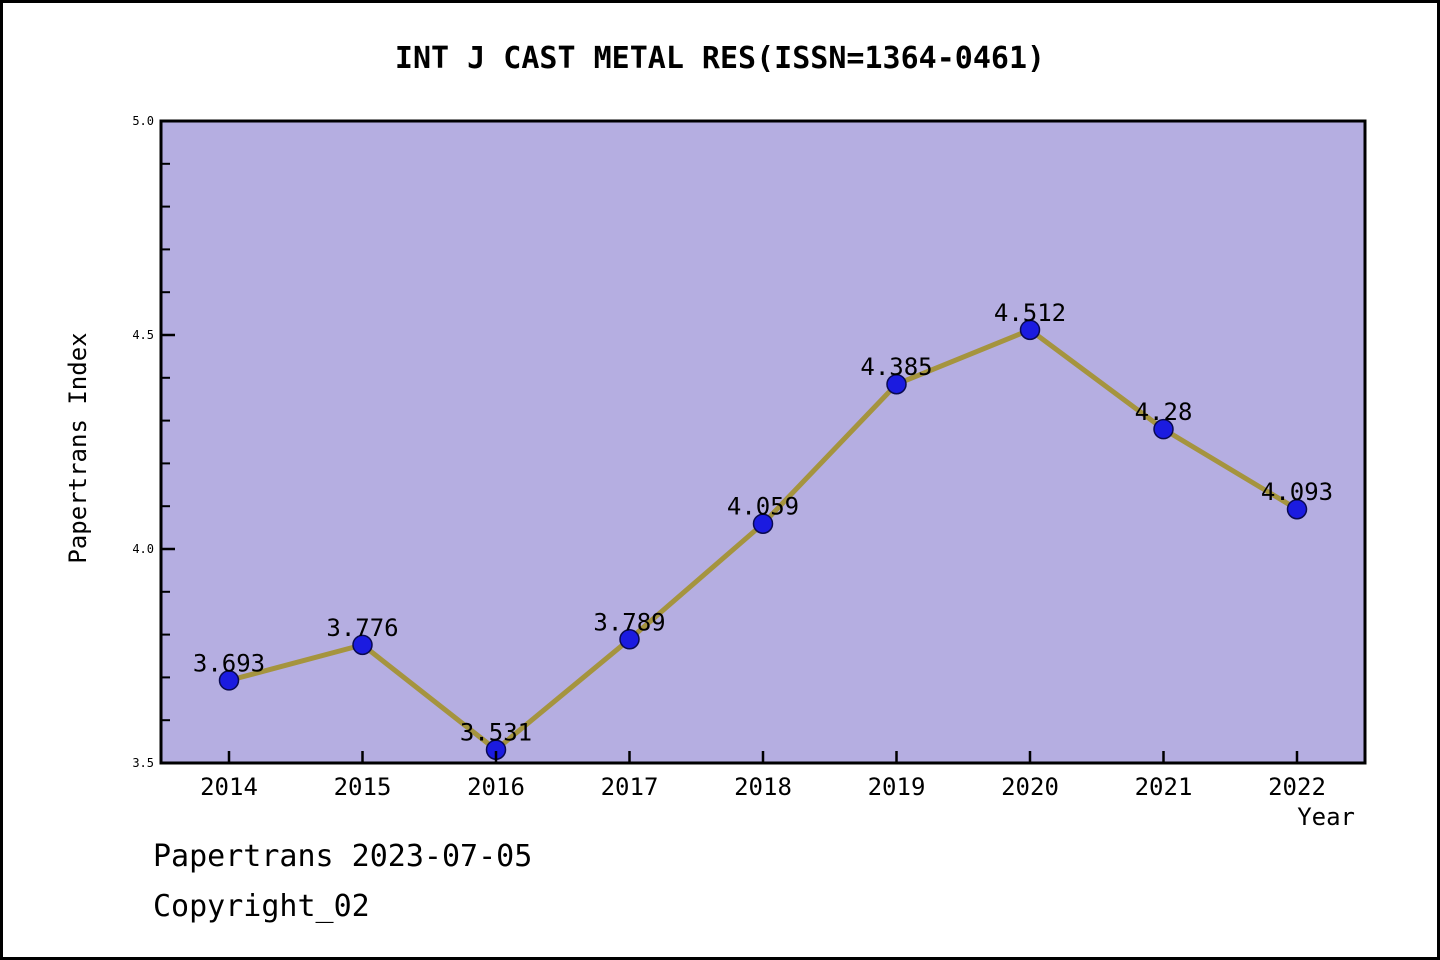 This screenshot has height=960, width=1440. I want to click on x-tick-label: 2015, so click(363, 787).